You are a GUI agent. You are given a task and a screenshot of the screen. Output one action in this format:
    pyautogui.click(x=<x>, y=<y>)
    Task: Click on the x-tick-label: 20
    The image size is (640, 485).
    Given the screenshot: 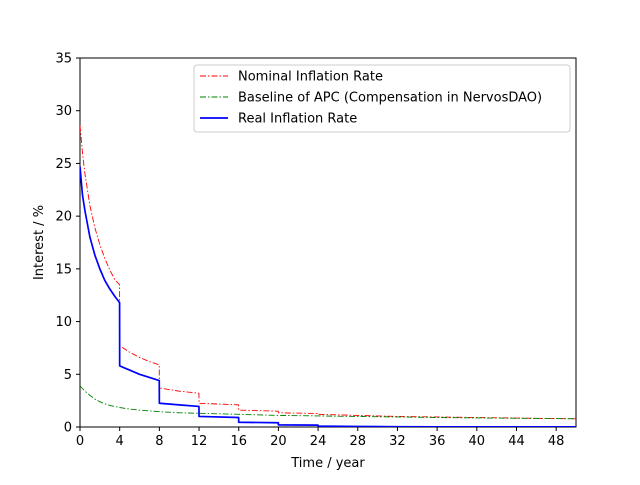 What is the action you would take?
    pyautogui.click(x=278, y=441)
    